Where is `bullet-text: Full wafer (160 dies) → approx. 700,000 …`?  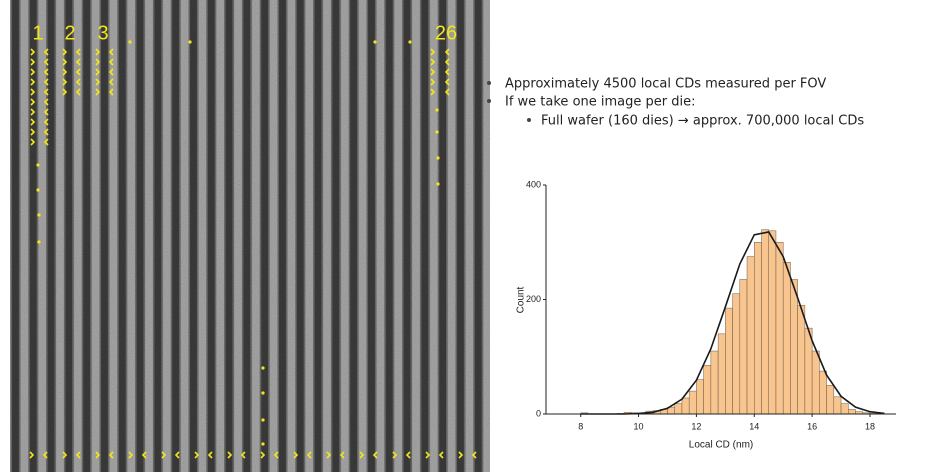 bullet-text: Full wafer (160 dies) → approx. 700,000 … is located at coordinates (702, 121).